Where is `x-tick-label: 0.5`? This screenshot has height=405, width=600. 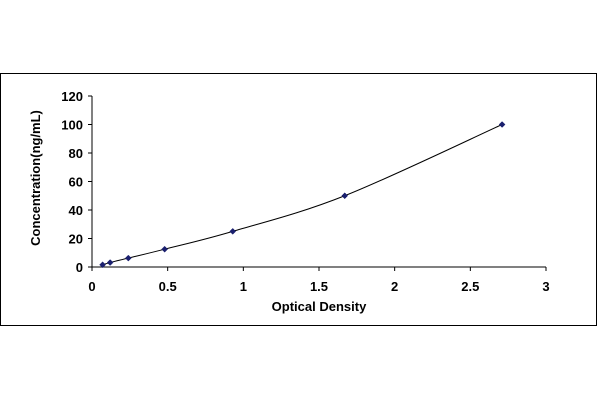 x-tick-label: 0.5 is located at coordinates (168, 286).